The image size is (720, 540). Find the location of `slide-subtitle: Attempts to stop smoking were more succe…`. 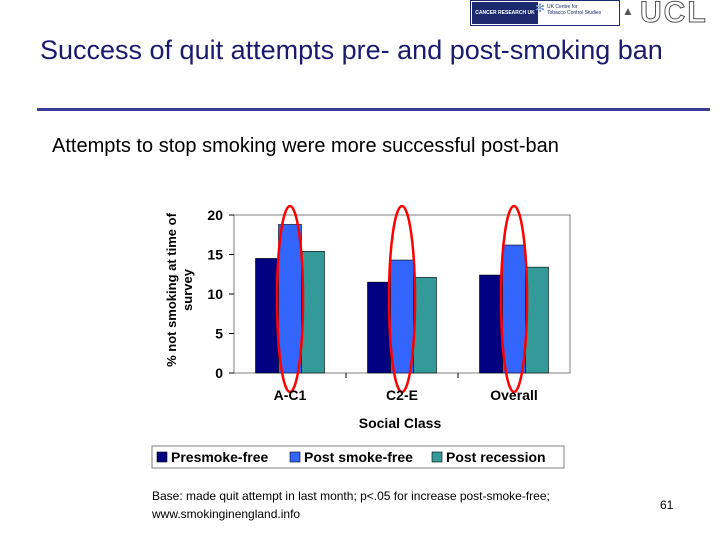

slide-subtitle: Attempts to stop smoking were more succe… is located at coordinates (305, 146).